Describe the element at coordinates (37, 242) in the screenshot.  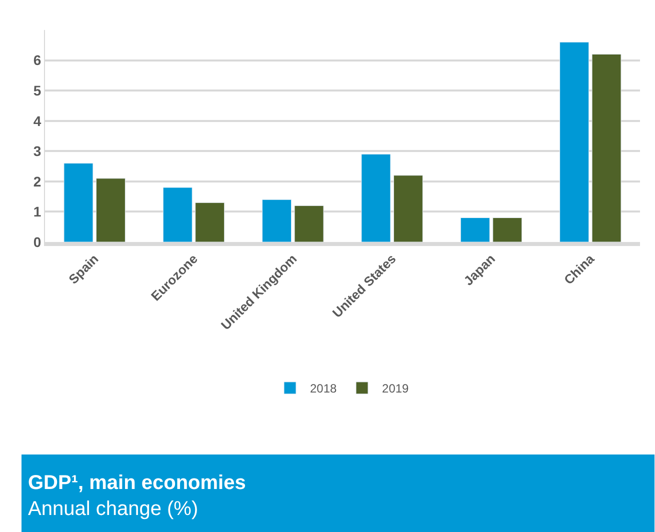
I see `y-tick-label: 0` at that location.